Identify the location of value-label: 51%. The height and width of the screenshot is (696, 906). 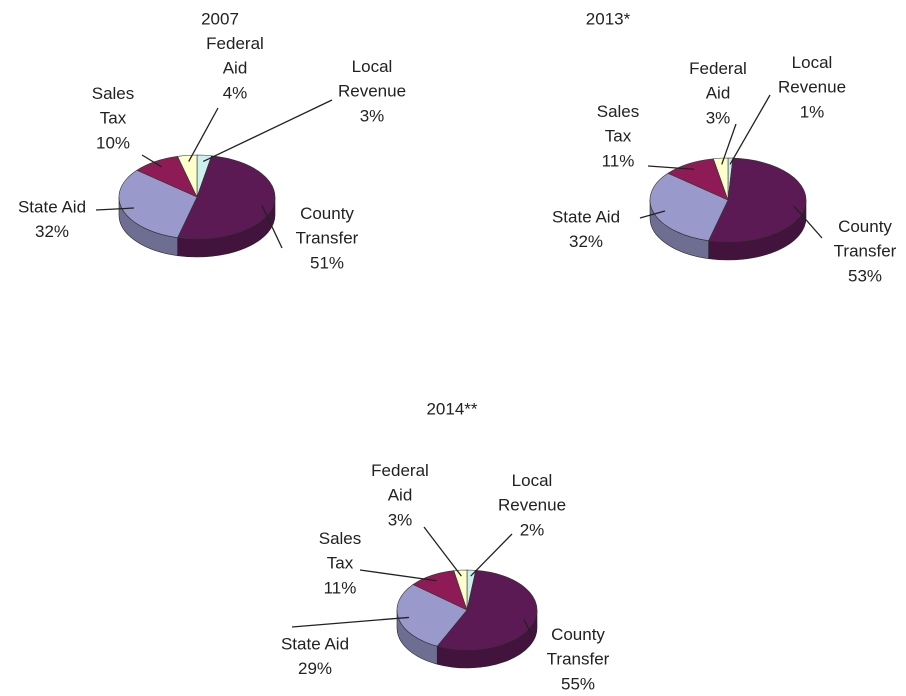
(327, 262).